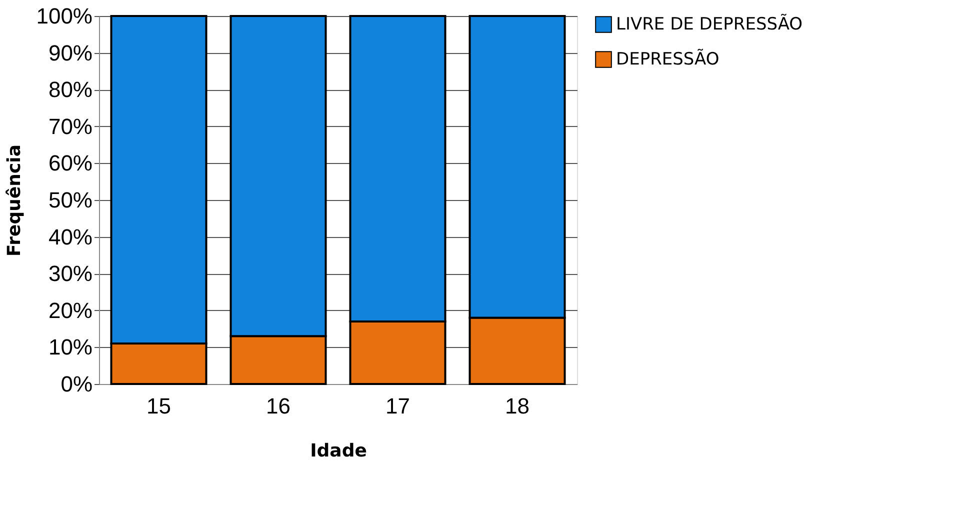  Describe the element at coordinates (158, 406) in the screenshot. I see `x-tick-label: 15` at that location.